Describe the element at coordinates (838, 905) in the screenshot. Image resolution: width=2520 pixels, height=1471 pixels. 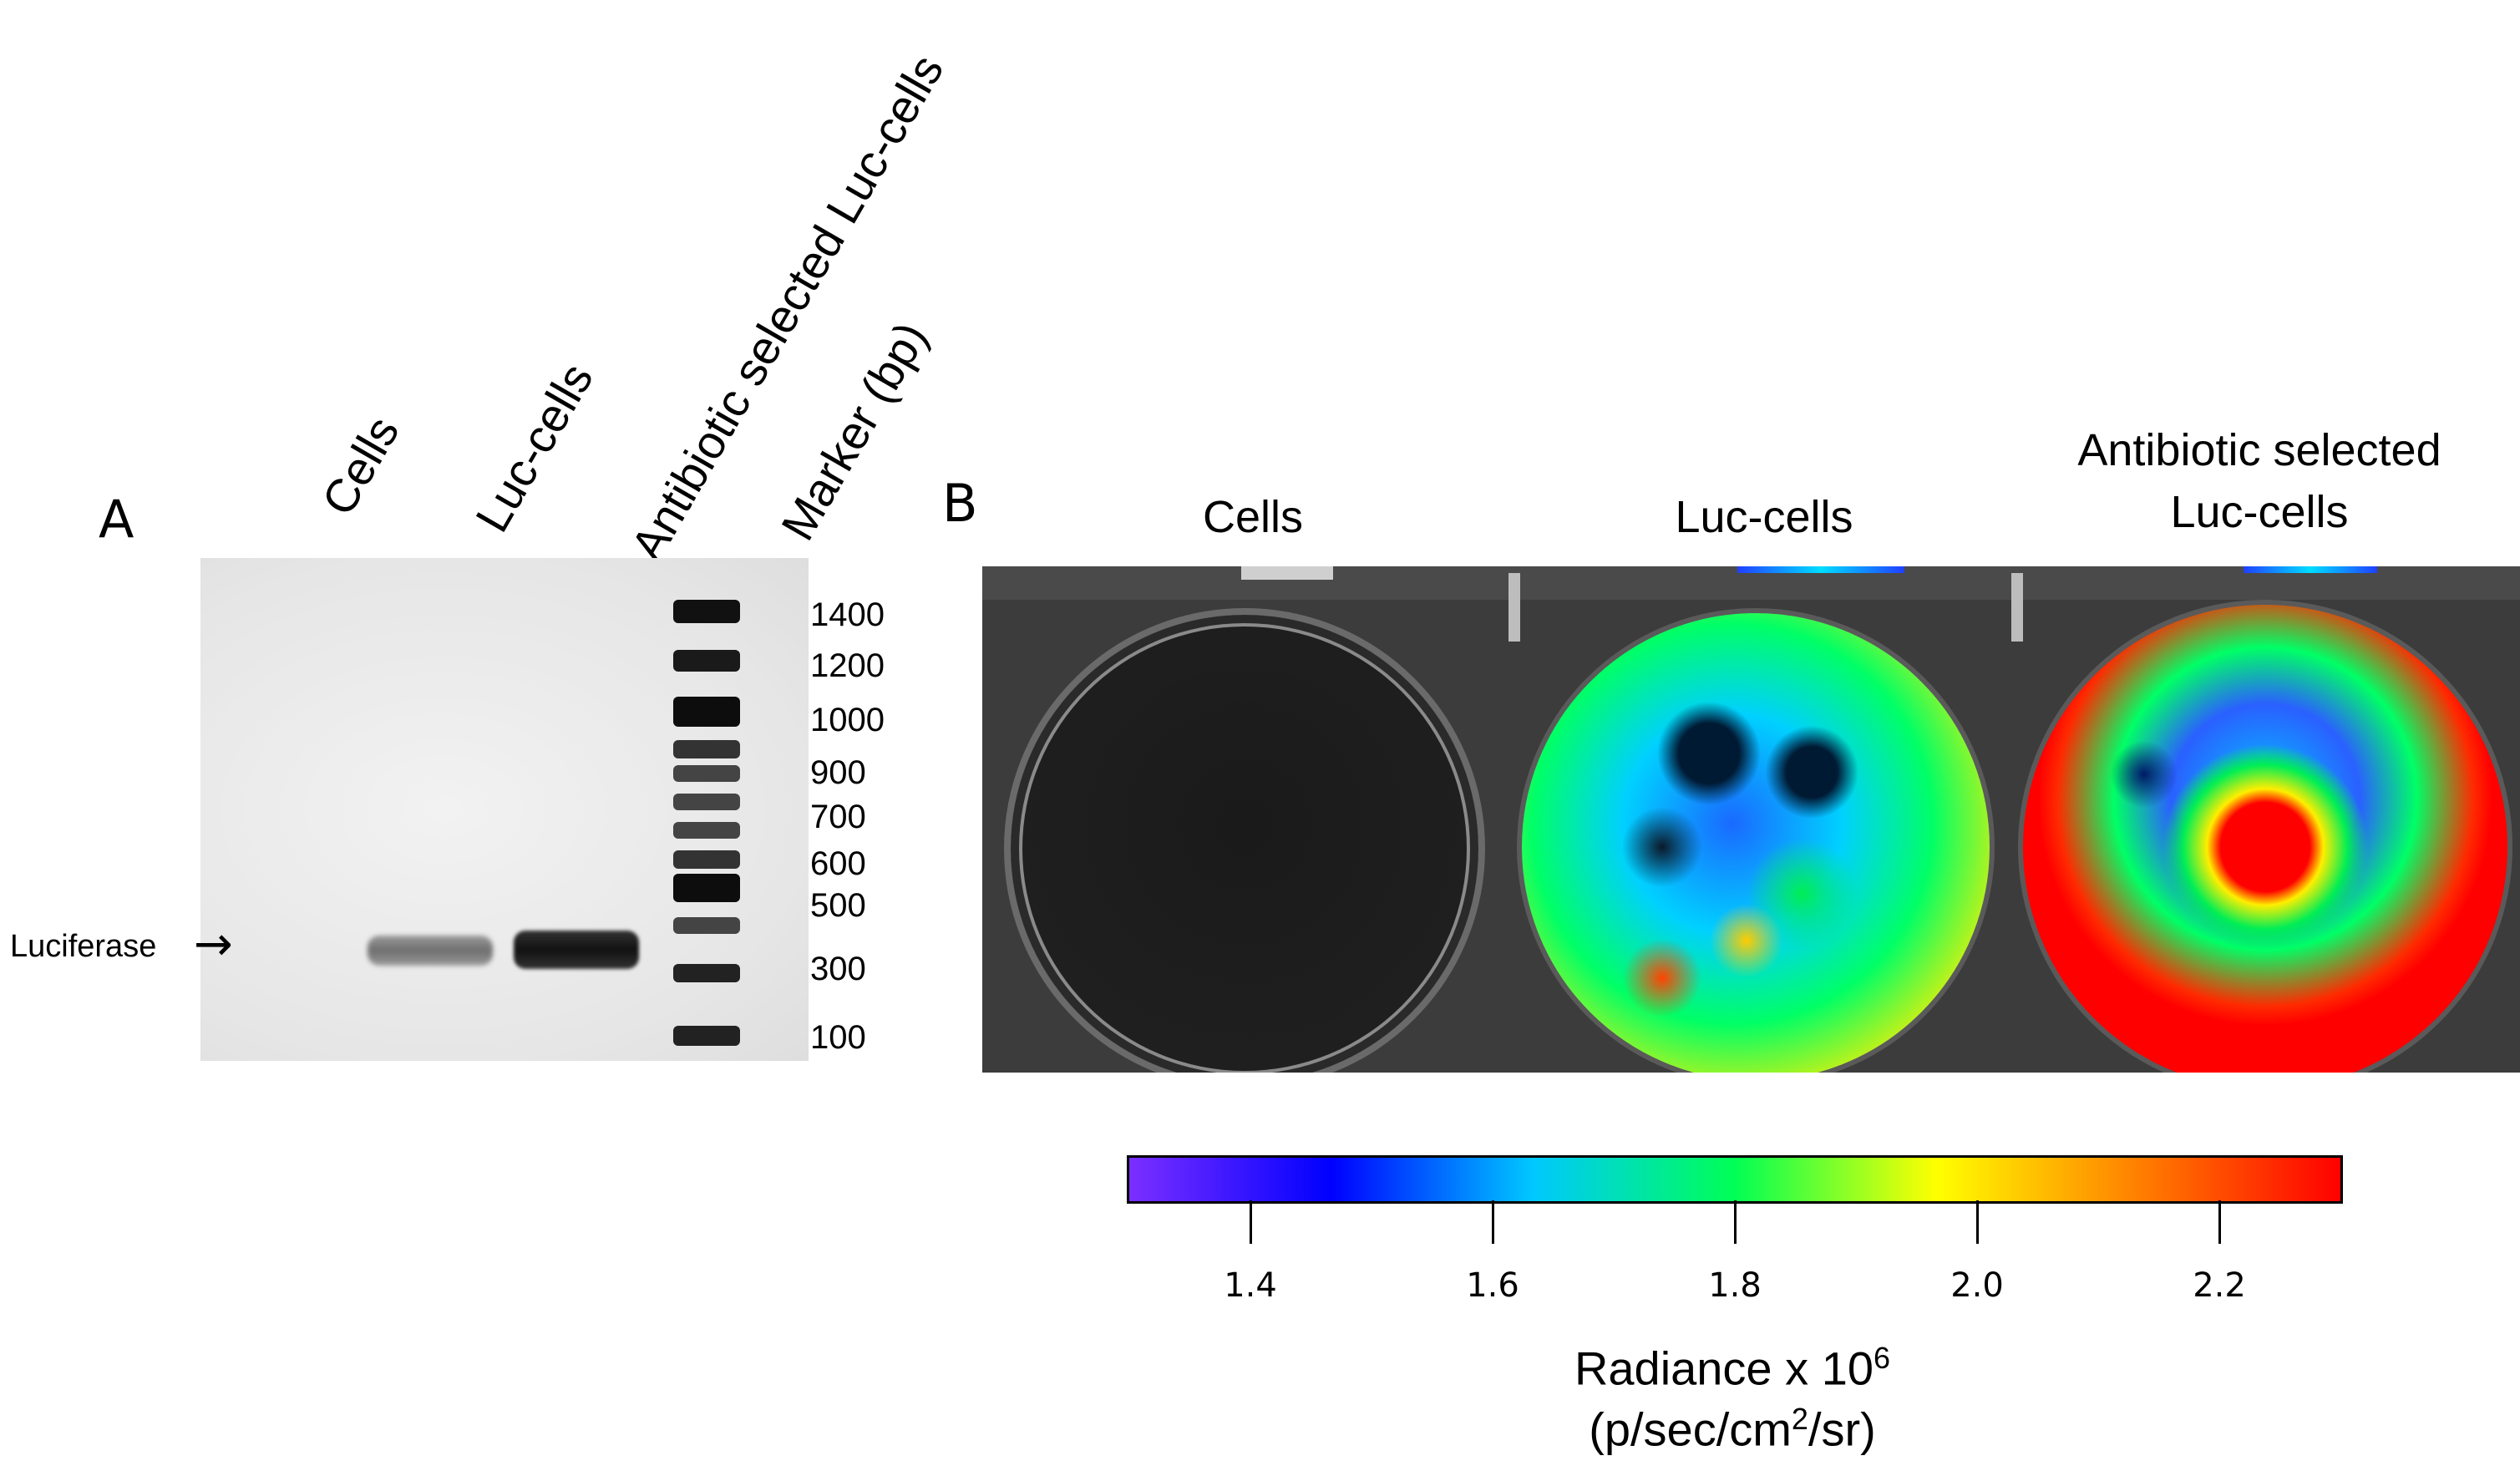
I see `marker-label-500: 500` at that location.